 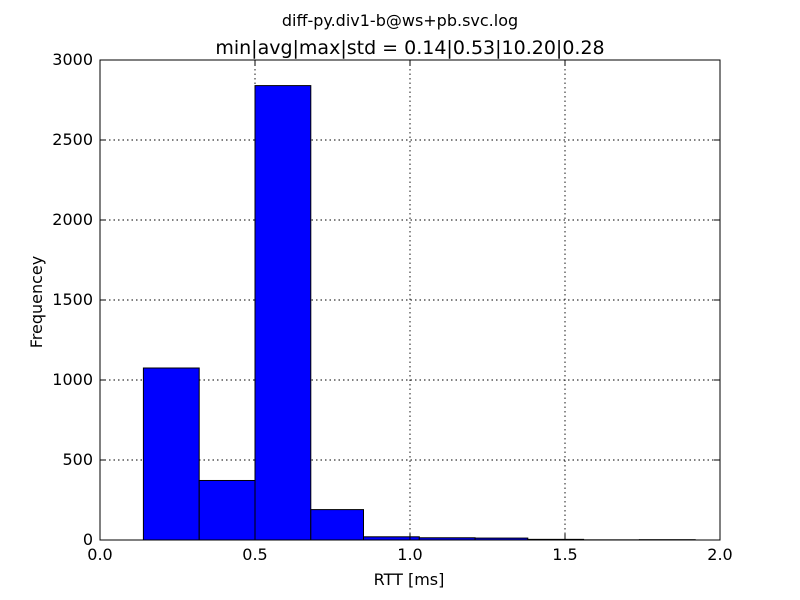 I want to click on x-axis-label: RTT [ms], so click(x=409, y=579).